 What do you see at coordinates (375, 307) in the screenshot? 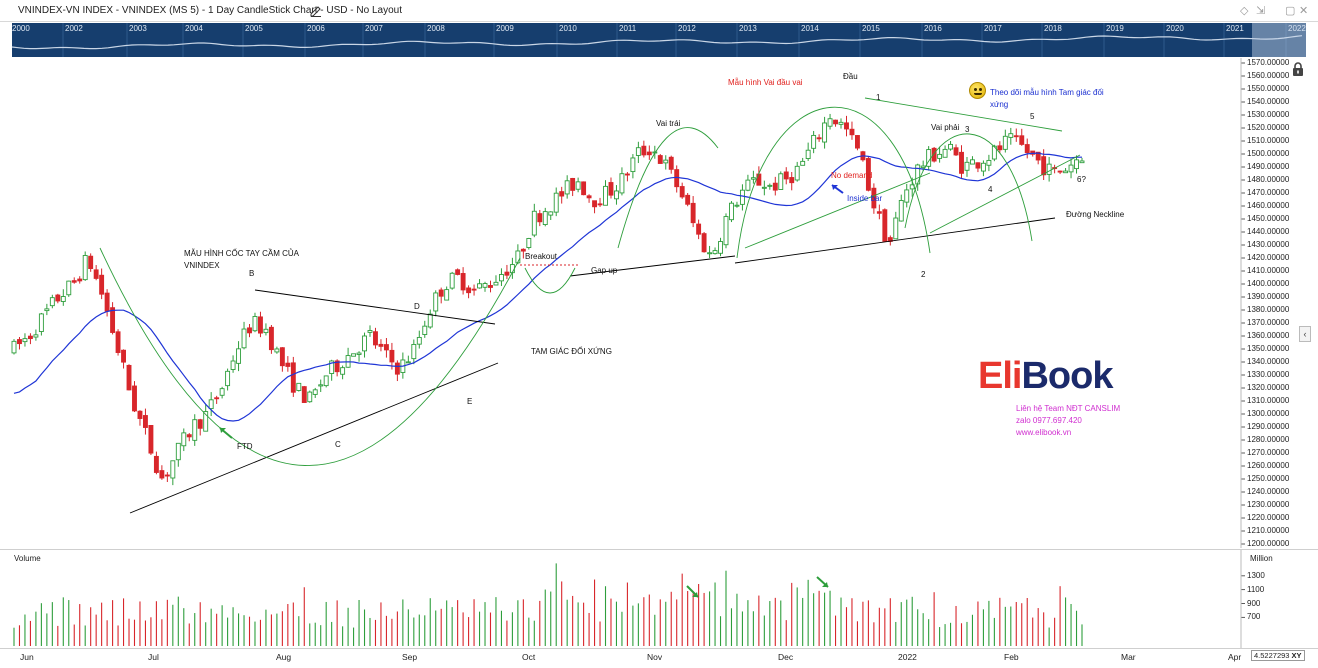
I see `cup-resistance-line` at bounding box center [375, 307].